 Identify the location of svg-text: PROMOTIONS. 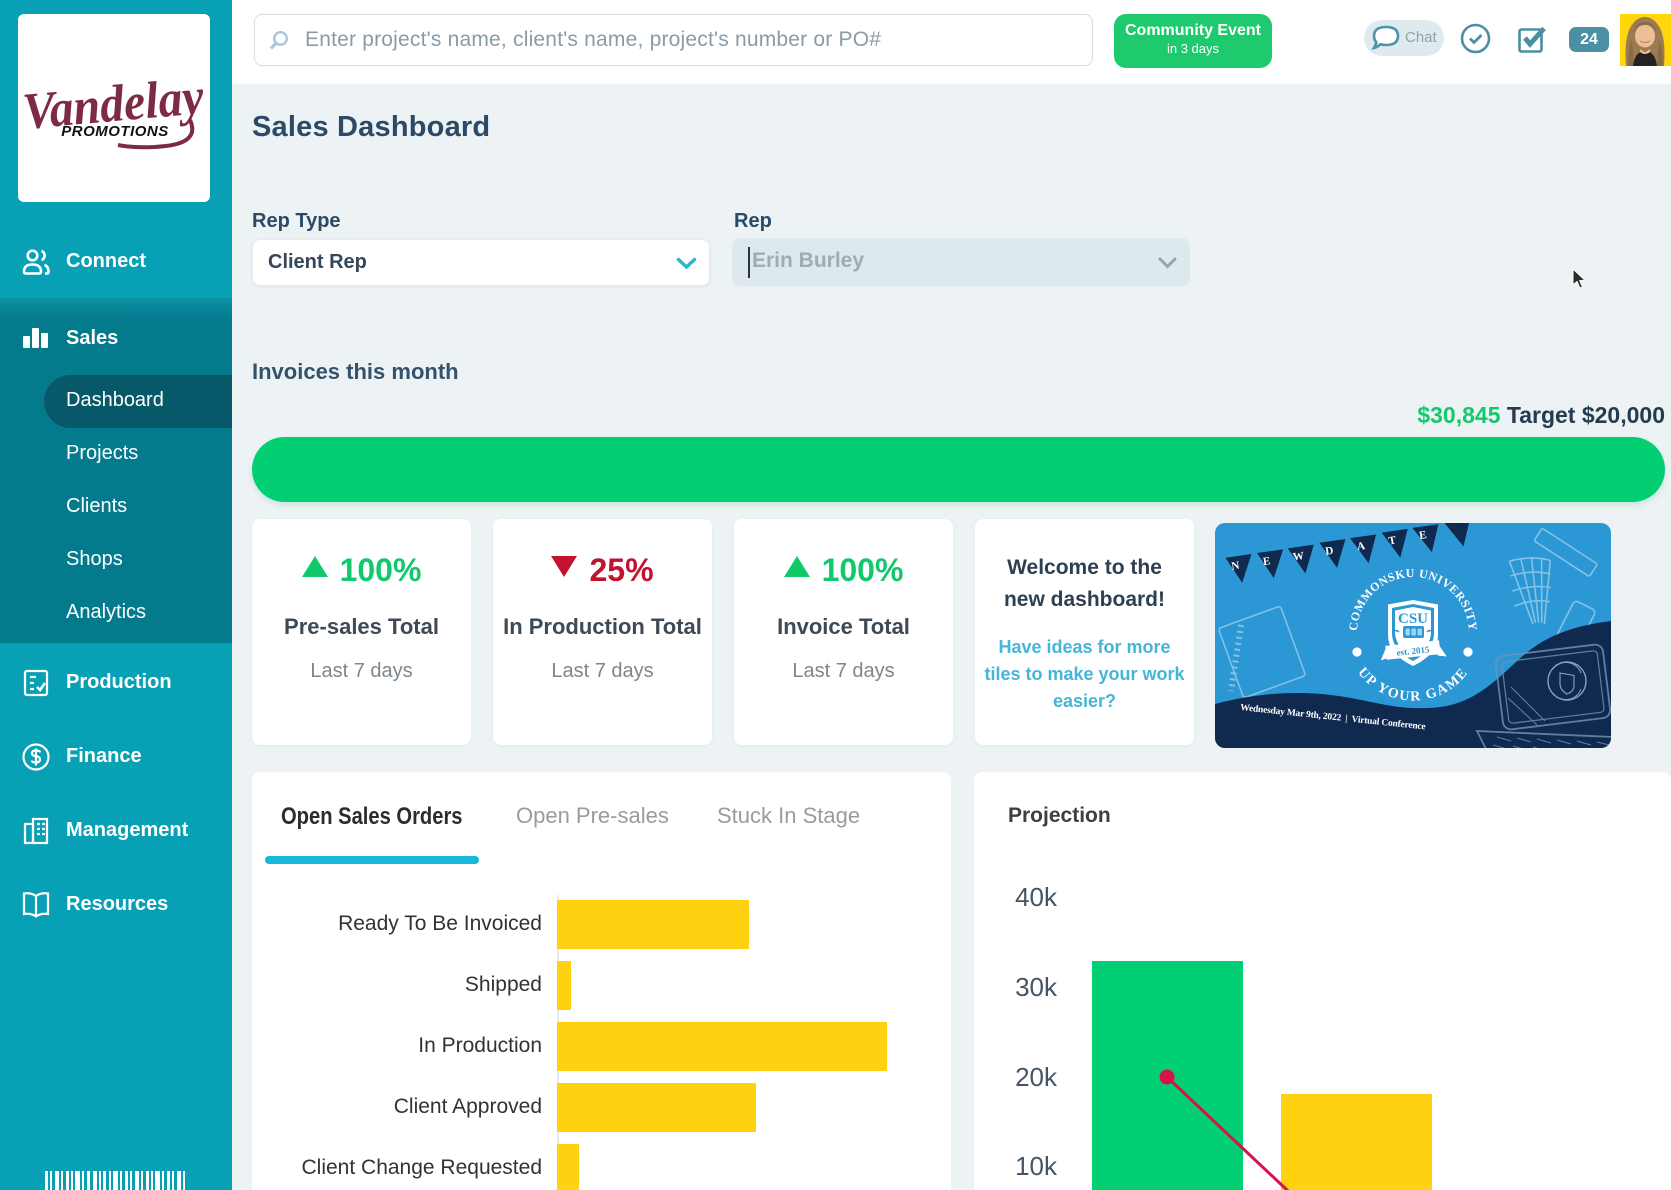
(115, 131).